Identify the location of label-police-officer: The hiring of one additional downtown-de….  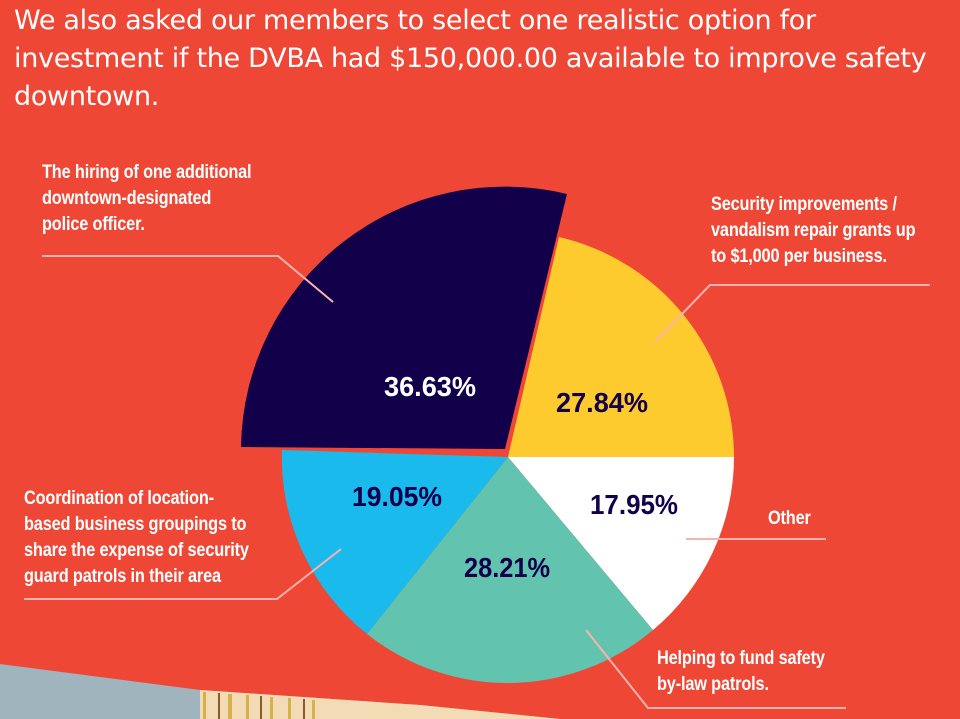
(147, 199).